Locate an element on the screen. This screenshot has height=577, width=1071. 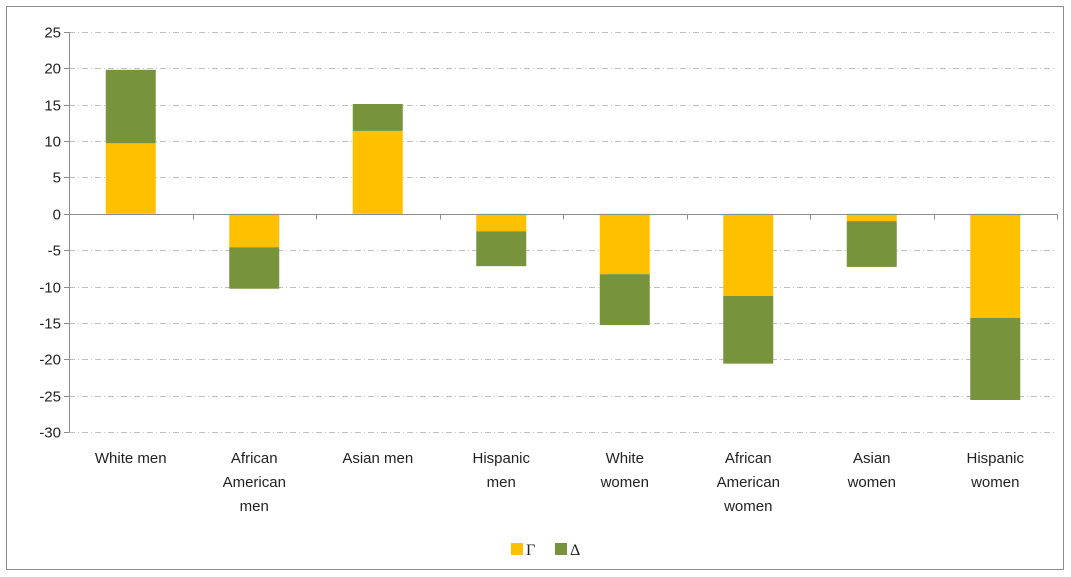
x-category-label: White is located at coordinates (625, 458).